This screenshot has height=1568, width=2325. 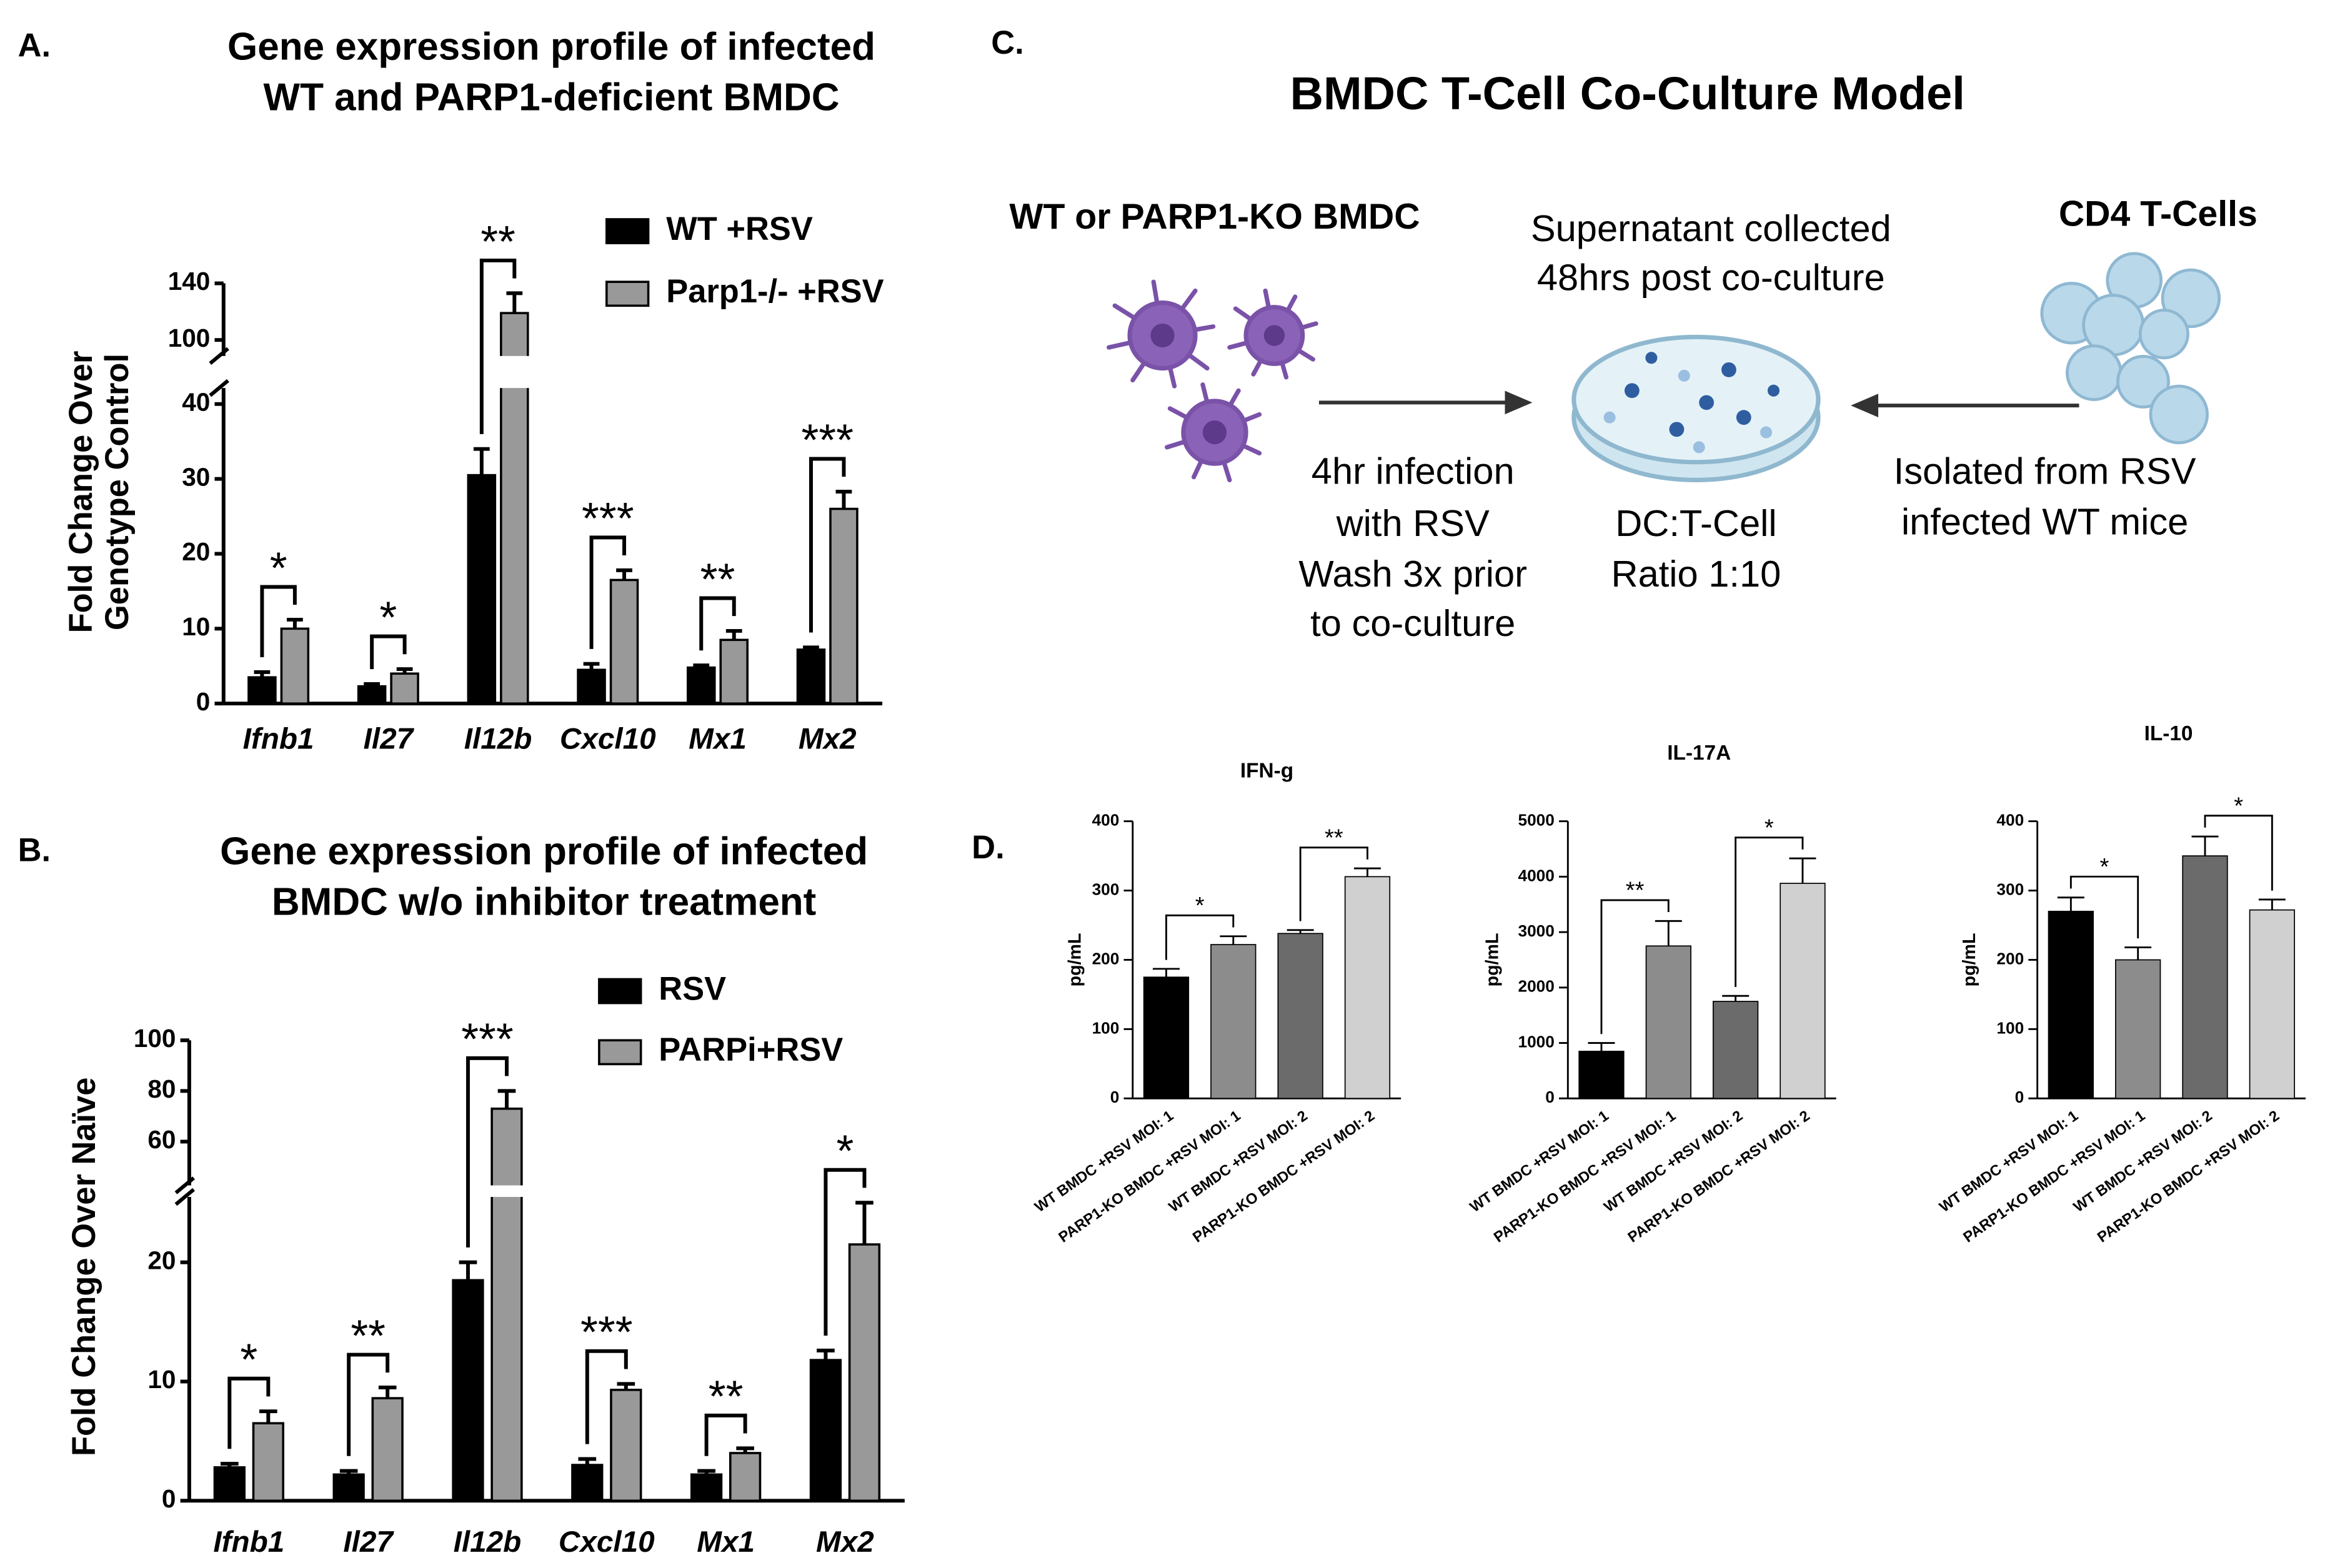 What do you see at coordinates (2168, 733) in the screenshot?
I see `chart-title: IL-10` at bounding box center [2168, 733].